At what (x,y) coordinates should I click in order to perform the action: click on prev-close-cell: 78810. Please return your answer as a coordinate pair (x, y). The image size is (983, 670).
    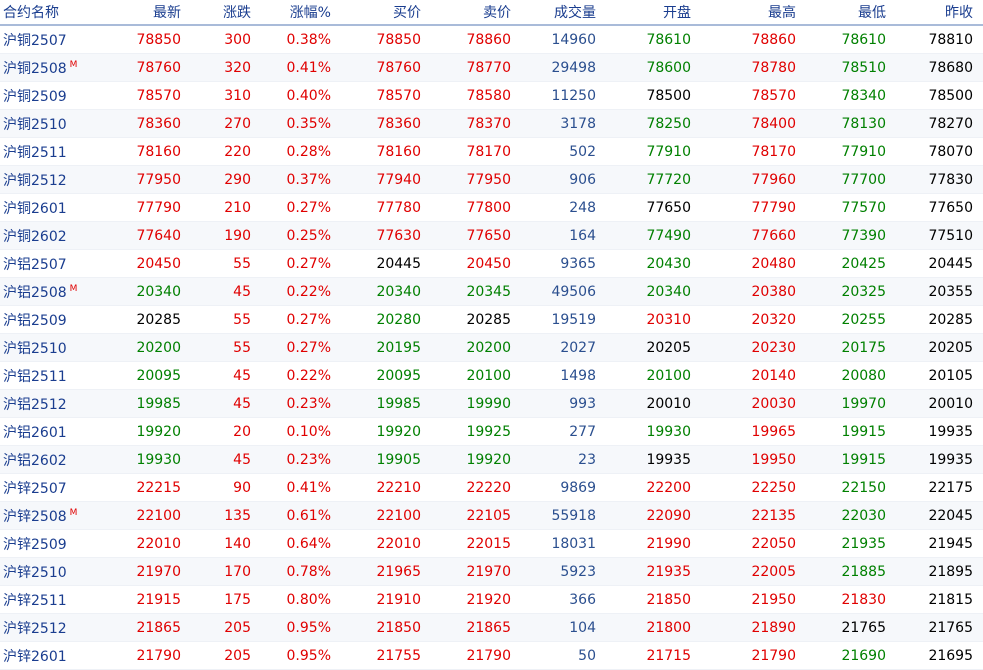
    Looking at the image, I should click on (941, 39).